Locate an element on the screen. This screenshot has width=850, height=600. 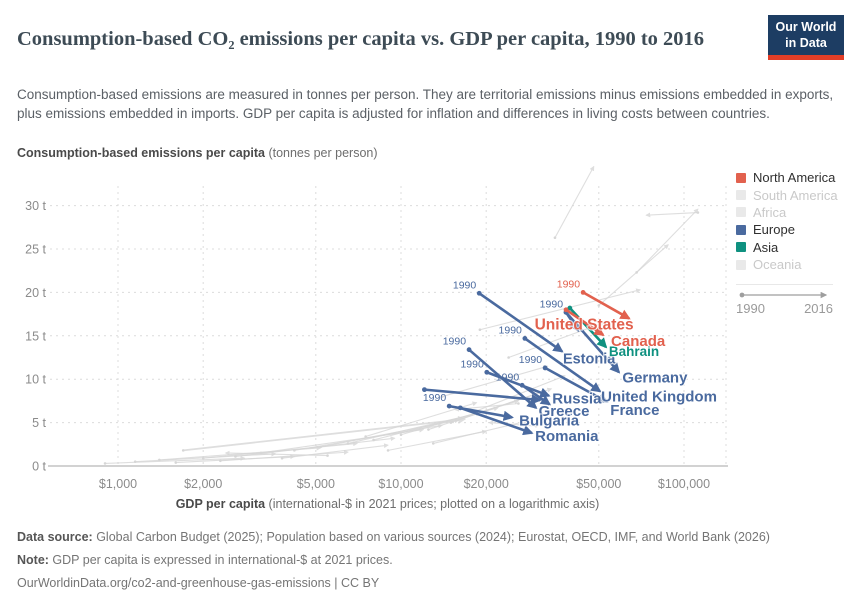
legend-label: North America is located at coordinates (794, 178).